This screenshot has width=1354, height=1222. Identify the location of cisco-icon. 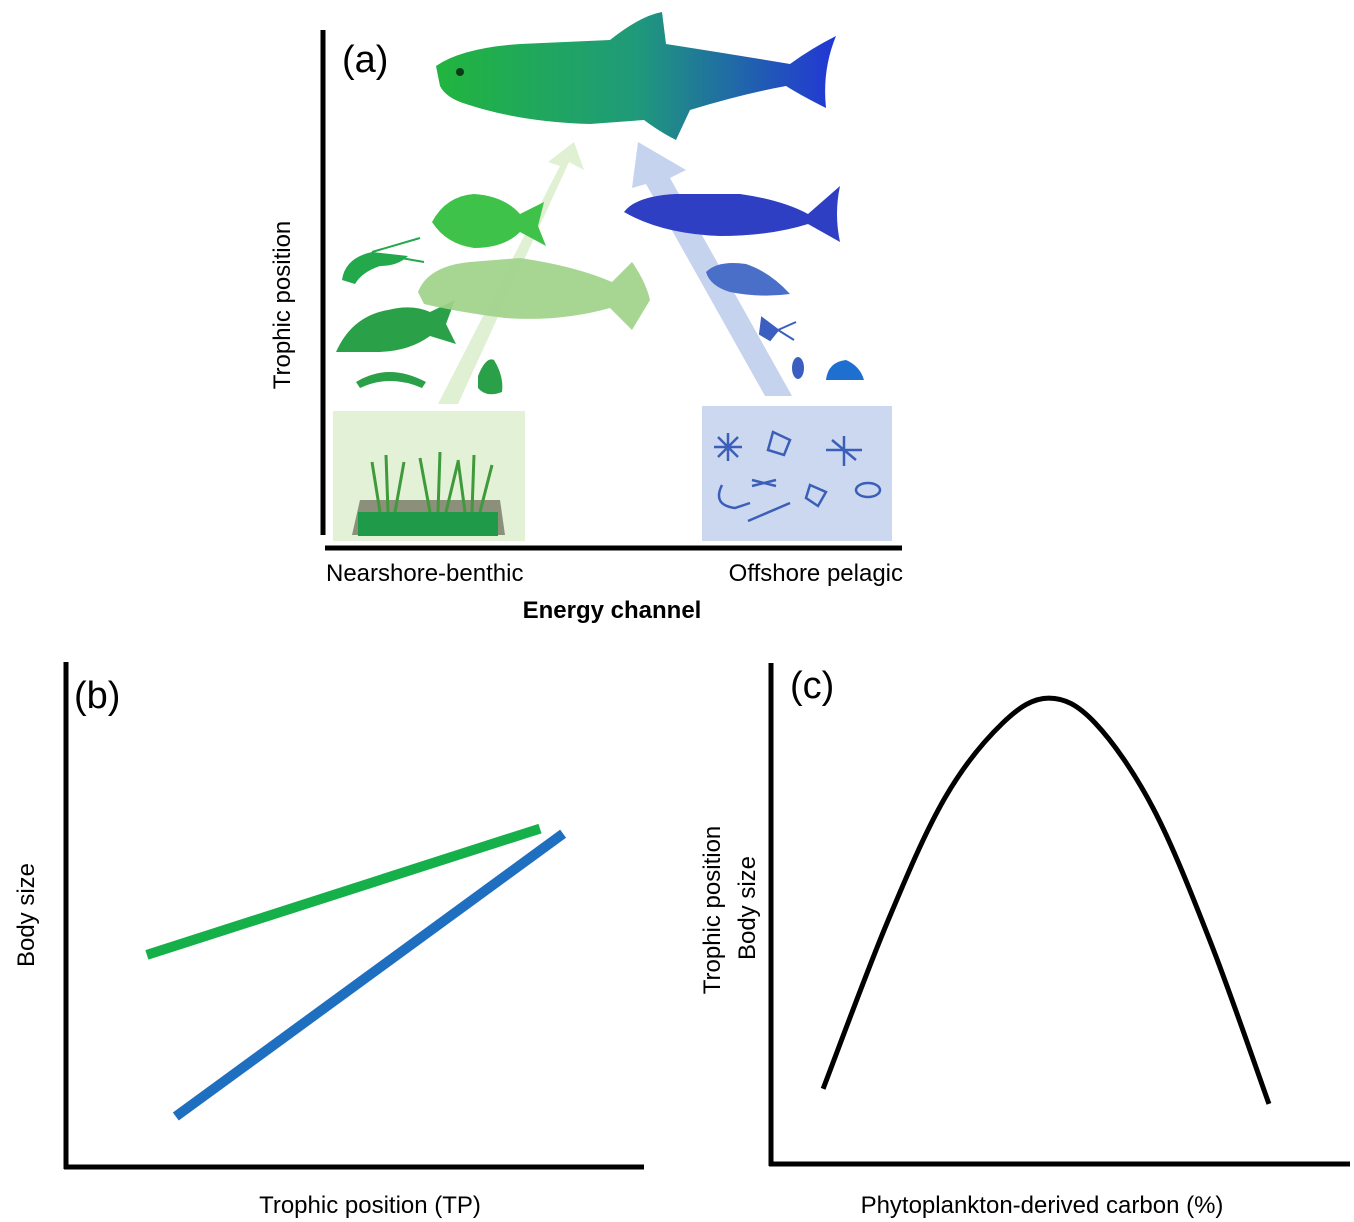
(732, 214).